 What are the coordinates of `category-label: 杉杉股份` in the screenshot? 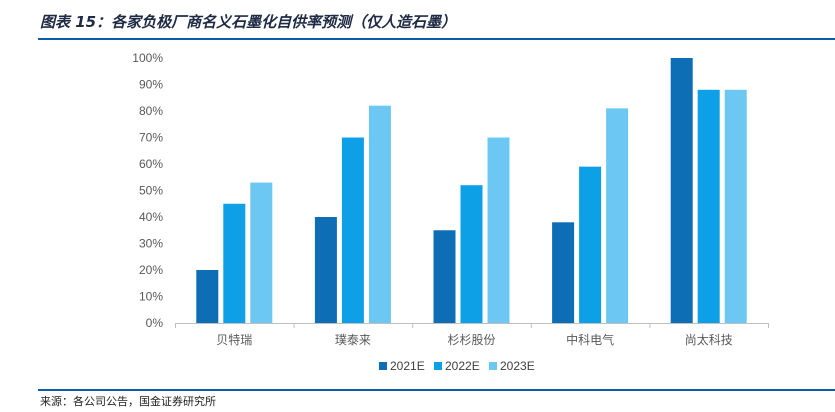 It's located at (471, 340).